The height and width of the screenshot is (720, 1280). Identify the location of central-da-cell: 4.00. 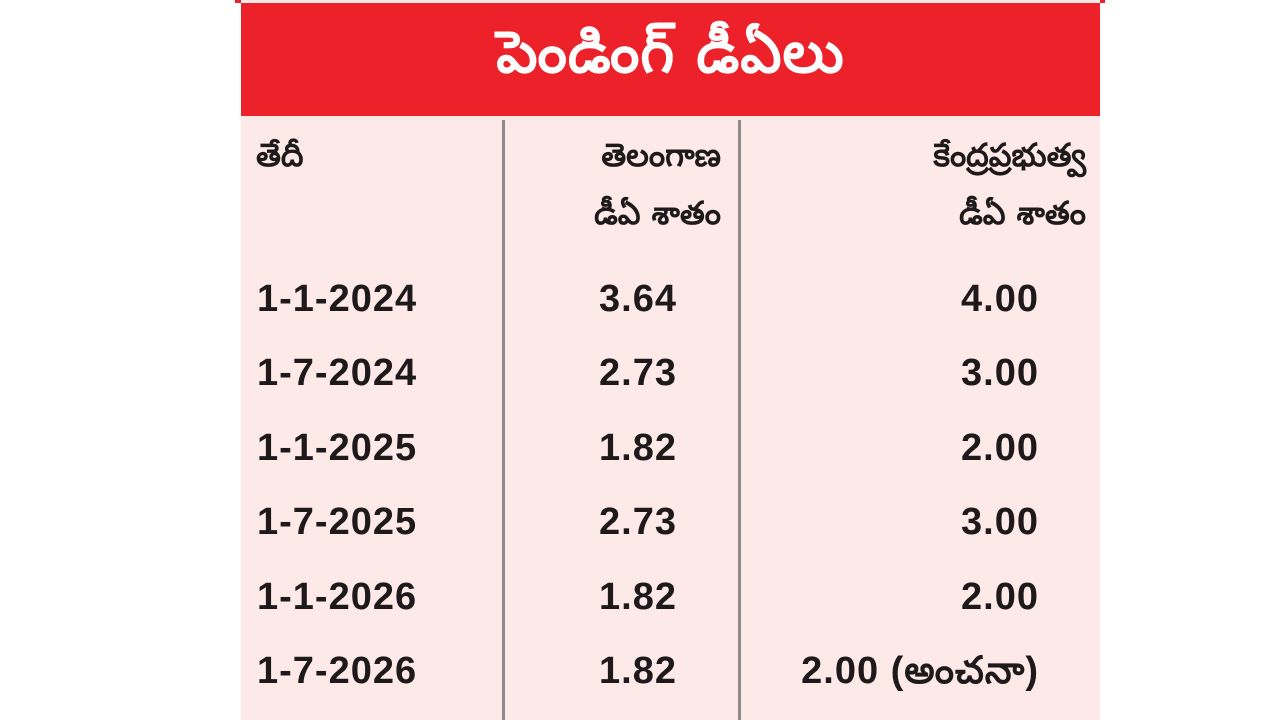
(1000, 299).